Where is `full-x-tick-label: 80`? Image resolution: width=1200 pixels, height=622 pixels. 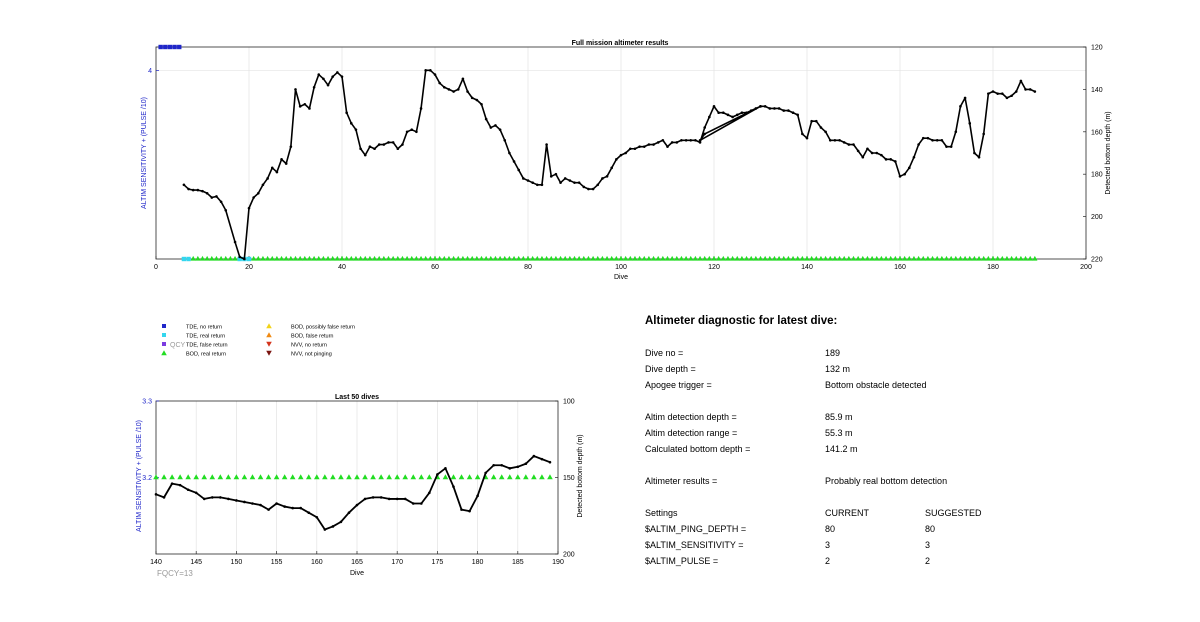
full-x-tick-label: 80 is located at coordinates (528, 267).